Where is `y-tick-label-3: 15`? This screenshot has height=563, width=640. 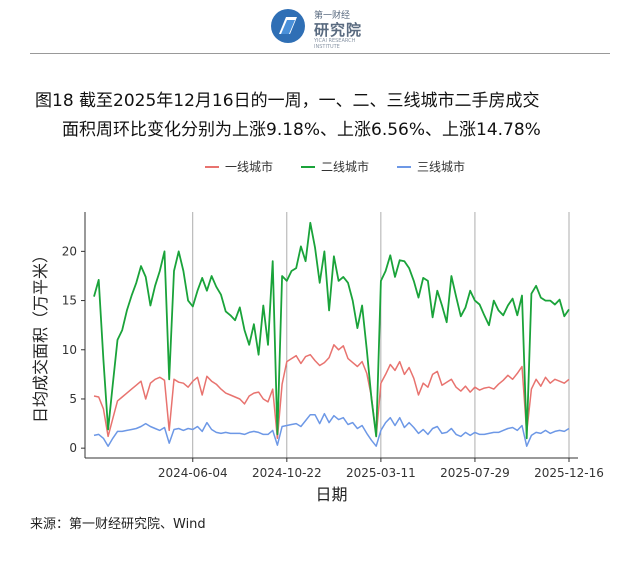 y-tick-label-3: 15 is located at coordinates (69, 301).